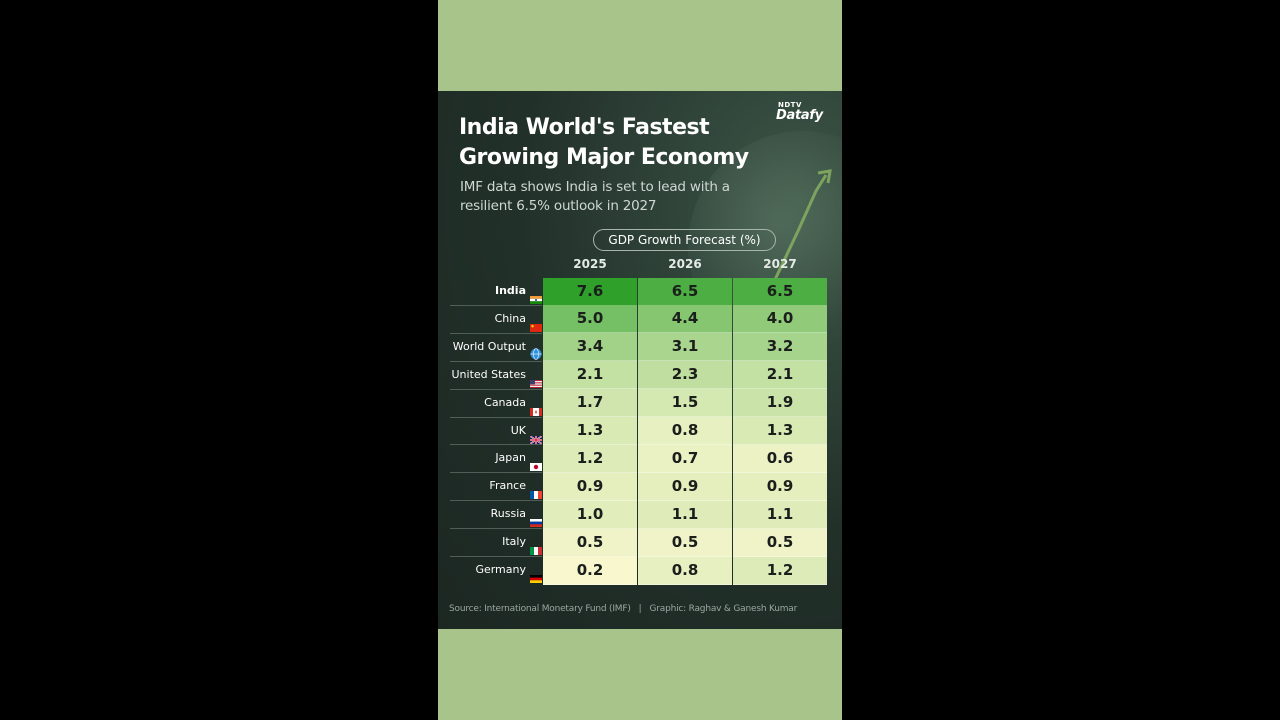 The width and height of the screenshot is (1280, 720). What do you see at coordinates (780, 514) in the screenshot?
I see `table-cell-russia-2027: 1.1` at bounding box center [780, 514].